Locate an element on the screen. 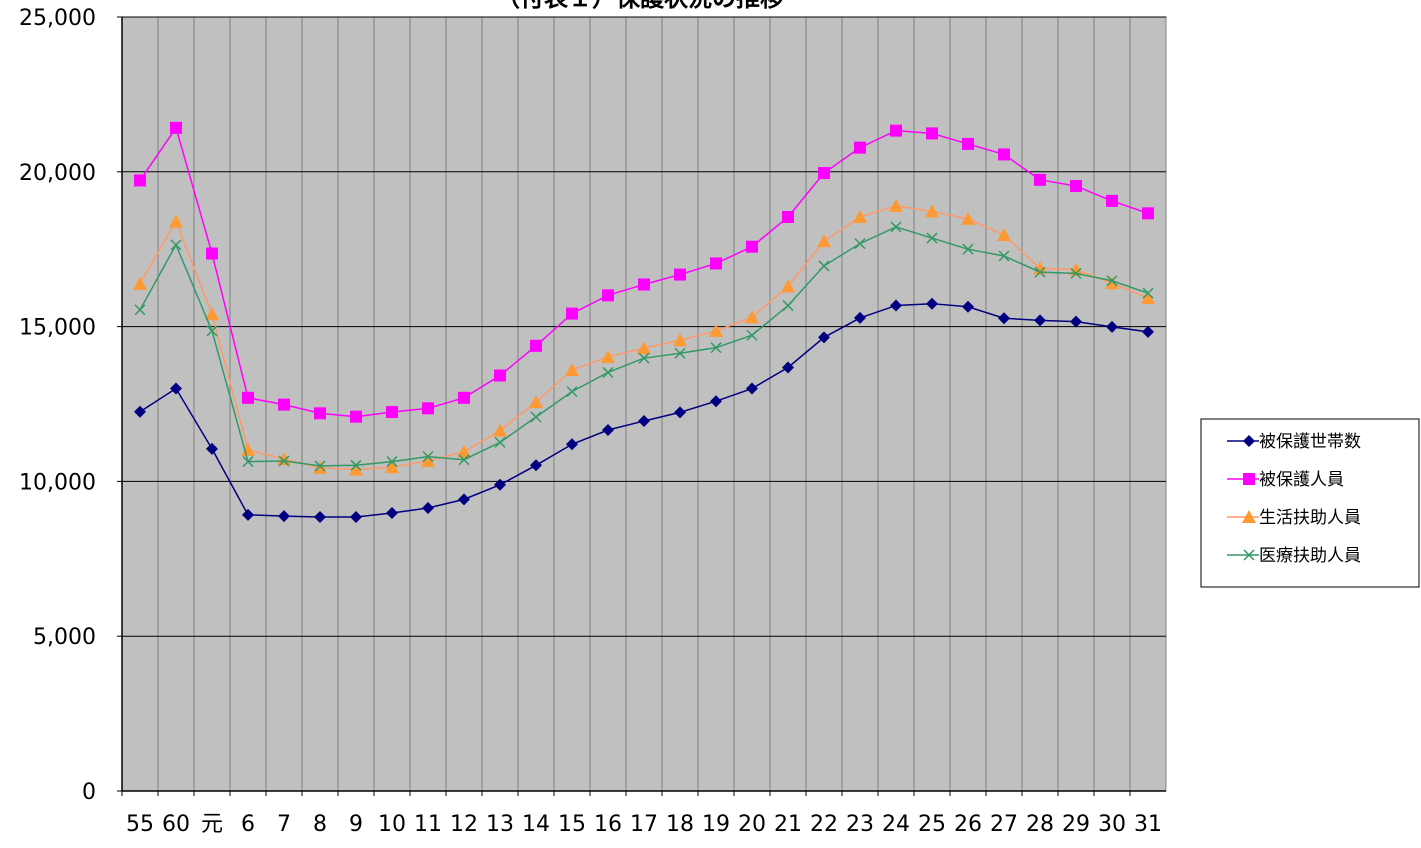  legend-box is located at coordinates (1310, 503).